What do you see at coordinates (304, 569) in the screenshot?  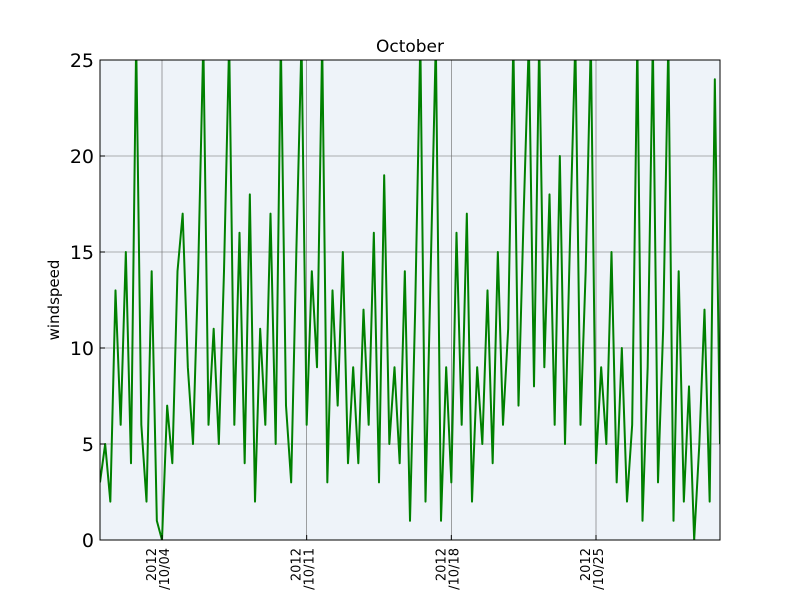 I see `x-tick-label: 2012/10/11` at bounding box center [304, 569].